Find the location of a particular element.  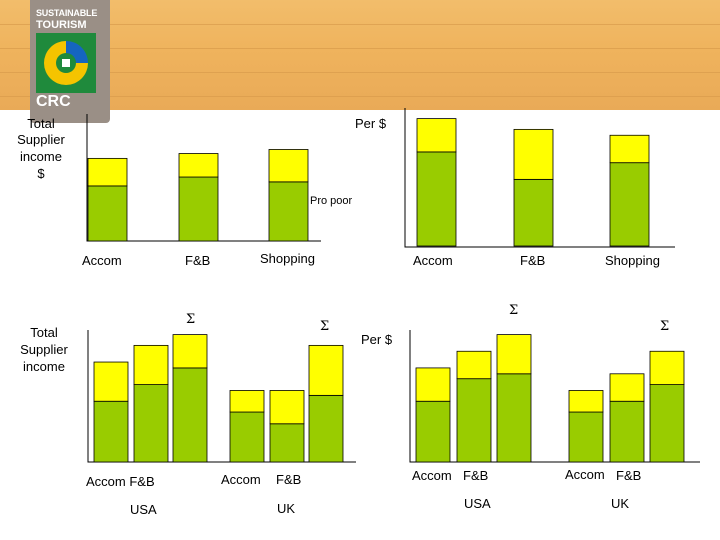

chart3-sigma-usa: Σ is located at coordinates (191, 319).